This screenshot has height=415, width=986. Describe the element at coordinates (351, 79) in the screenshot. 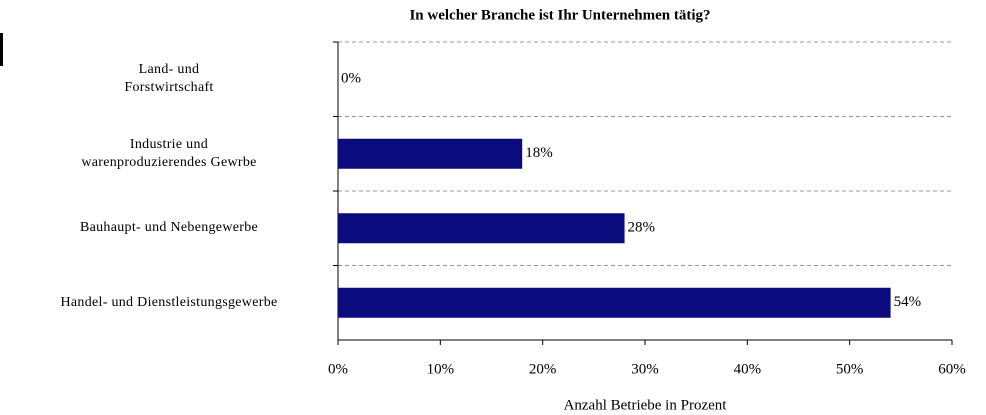

I see `value-label: 0%` at that location.